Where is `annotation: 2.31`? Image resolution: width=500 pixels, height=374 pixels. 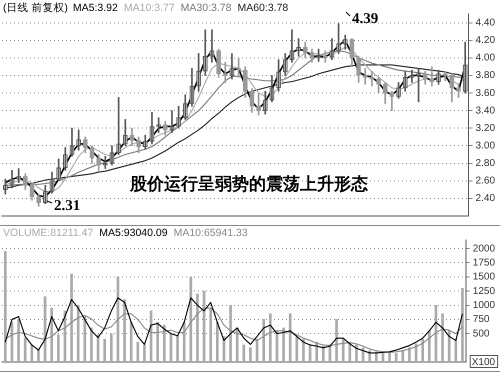
annotation: 2.31 is located at coordinates (67, 206).